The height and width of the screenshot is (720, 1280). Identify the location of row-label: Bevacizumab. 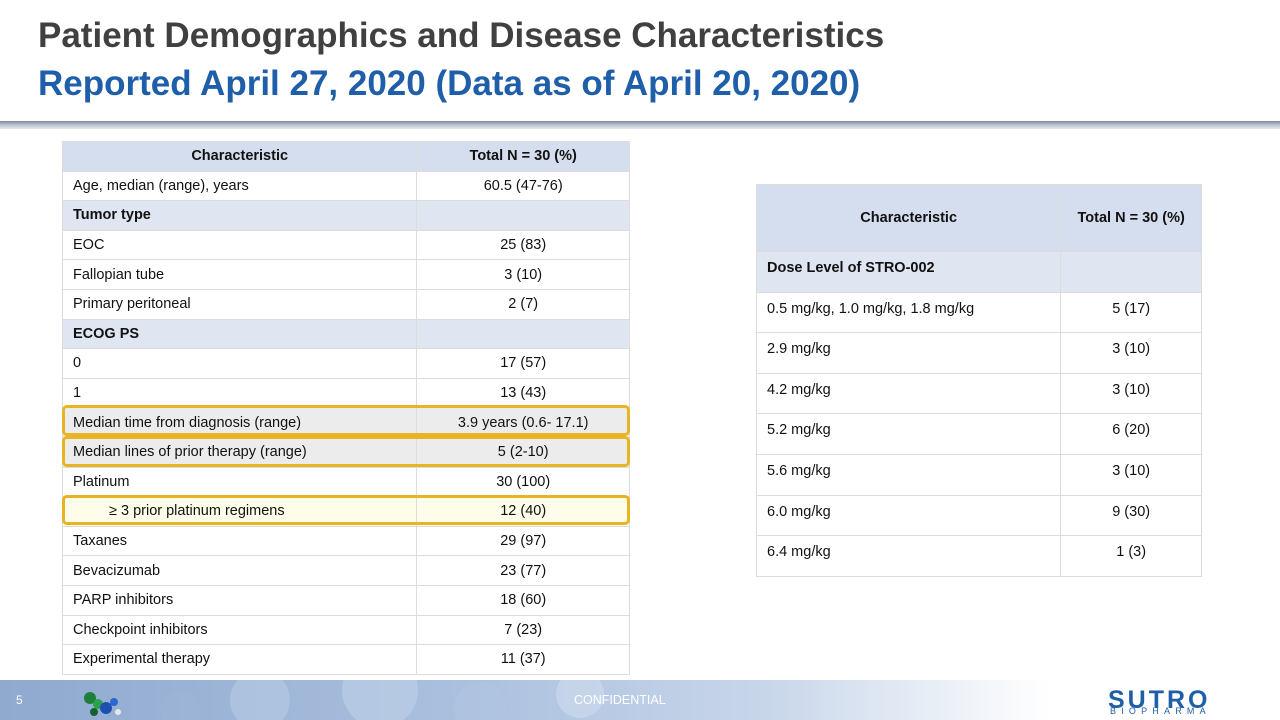
(239, 570).